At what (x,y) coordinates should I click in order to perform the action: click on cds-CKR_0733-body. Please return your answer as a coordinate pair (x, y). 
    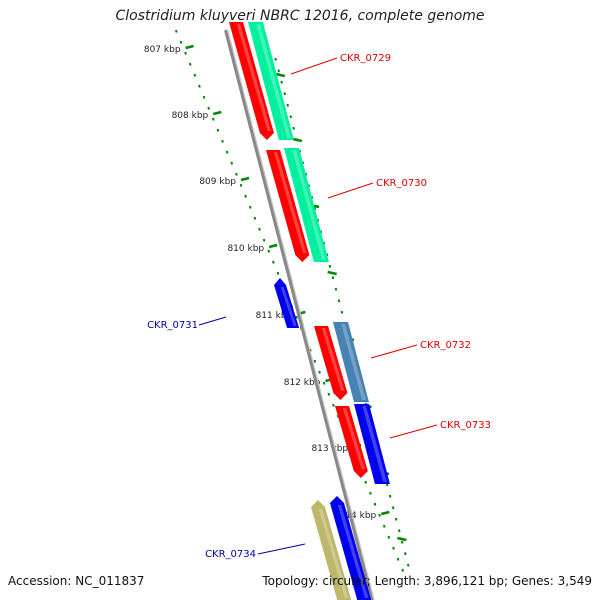
    Looking at the image, I should click on (351, 442).